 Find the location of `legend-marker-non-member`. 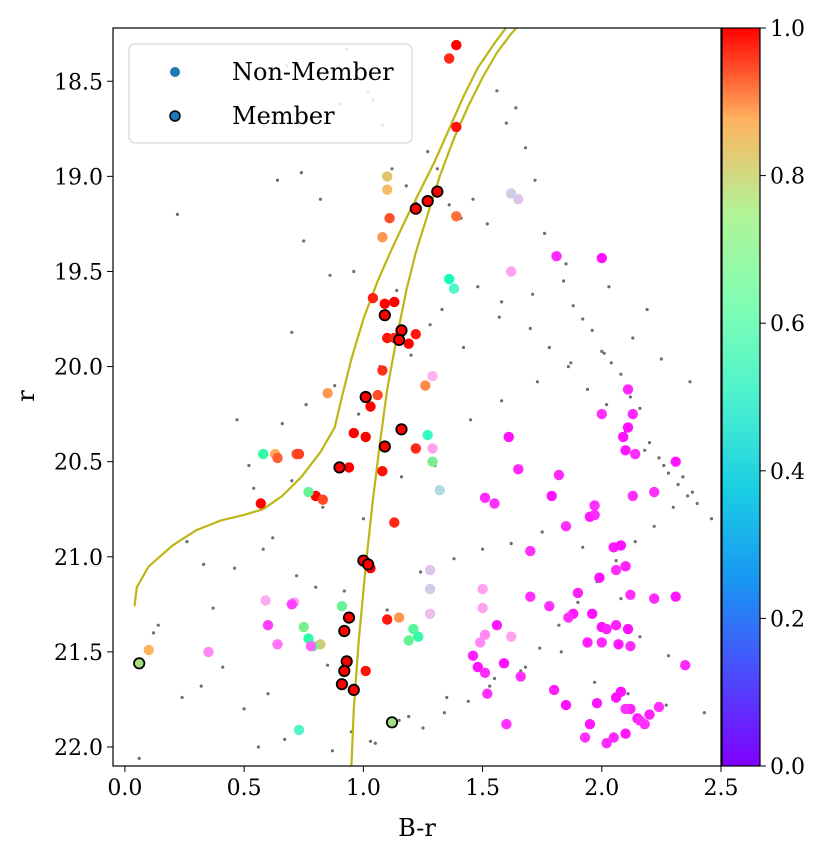

legend-marker-non-member is located at coordinates (175, 72).